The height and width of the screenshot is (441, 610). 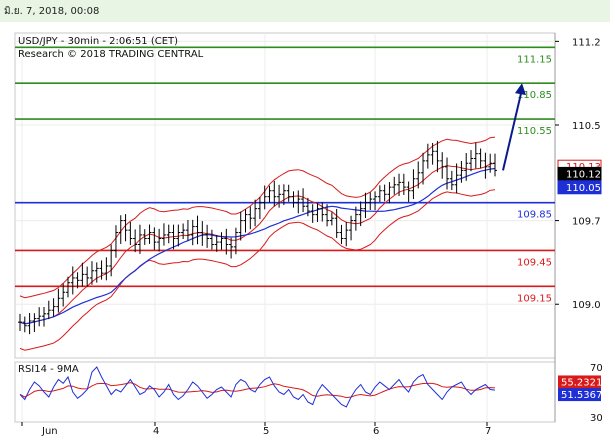 I want to click on rsi-panel, so click(x=285, y=392).